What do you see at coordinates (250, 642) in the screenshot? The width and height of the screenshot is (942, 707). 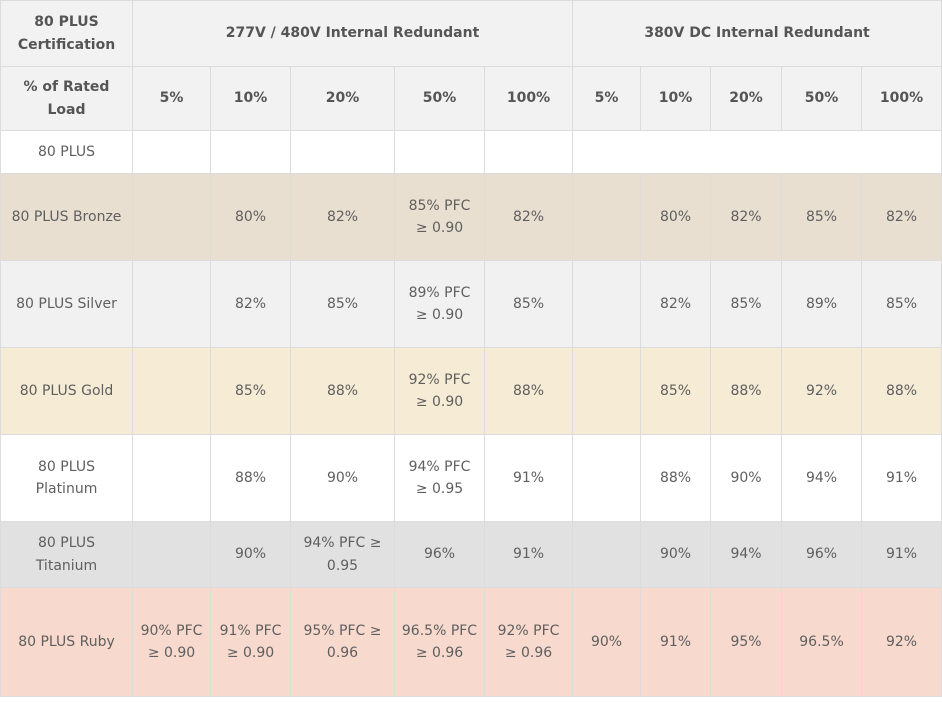 I see `ac-value-cell: 91% PFC ≥ 0.90` at bounding box center [250, 642].